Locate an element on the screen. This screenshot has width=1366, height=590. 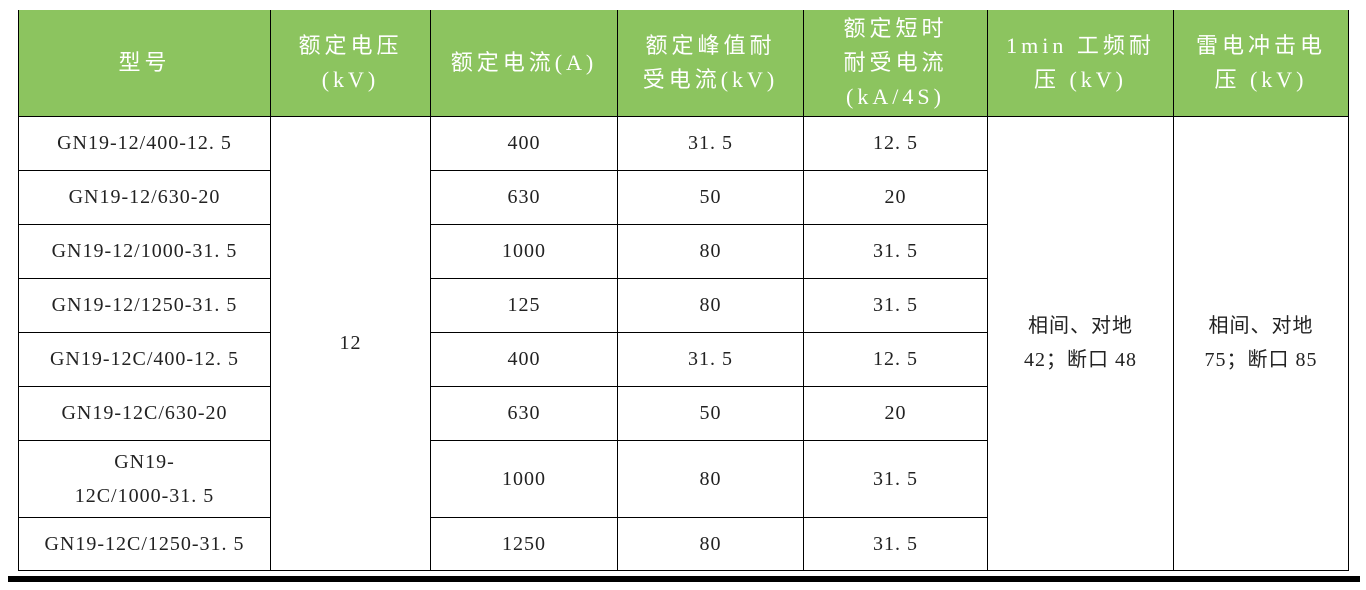
model-cell: GN19- 12C/1000-31. 5 is located at coordinates (144, 478).